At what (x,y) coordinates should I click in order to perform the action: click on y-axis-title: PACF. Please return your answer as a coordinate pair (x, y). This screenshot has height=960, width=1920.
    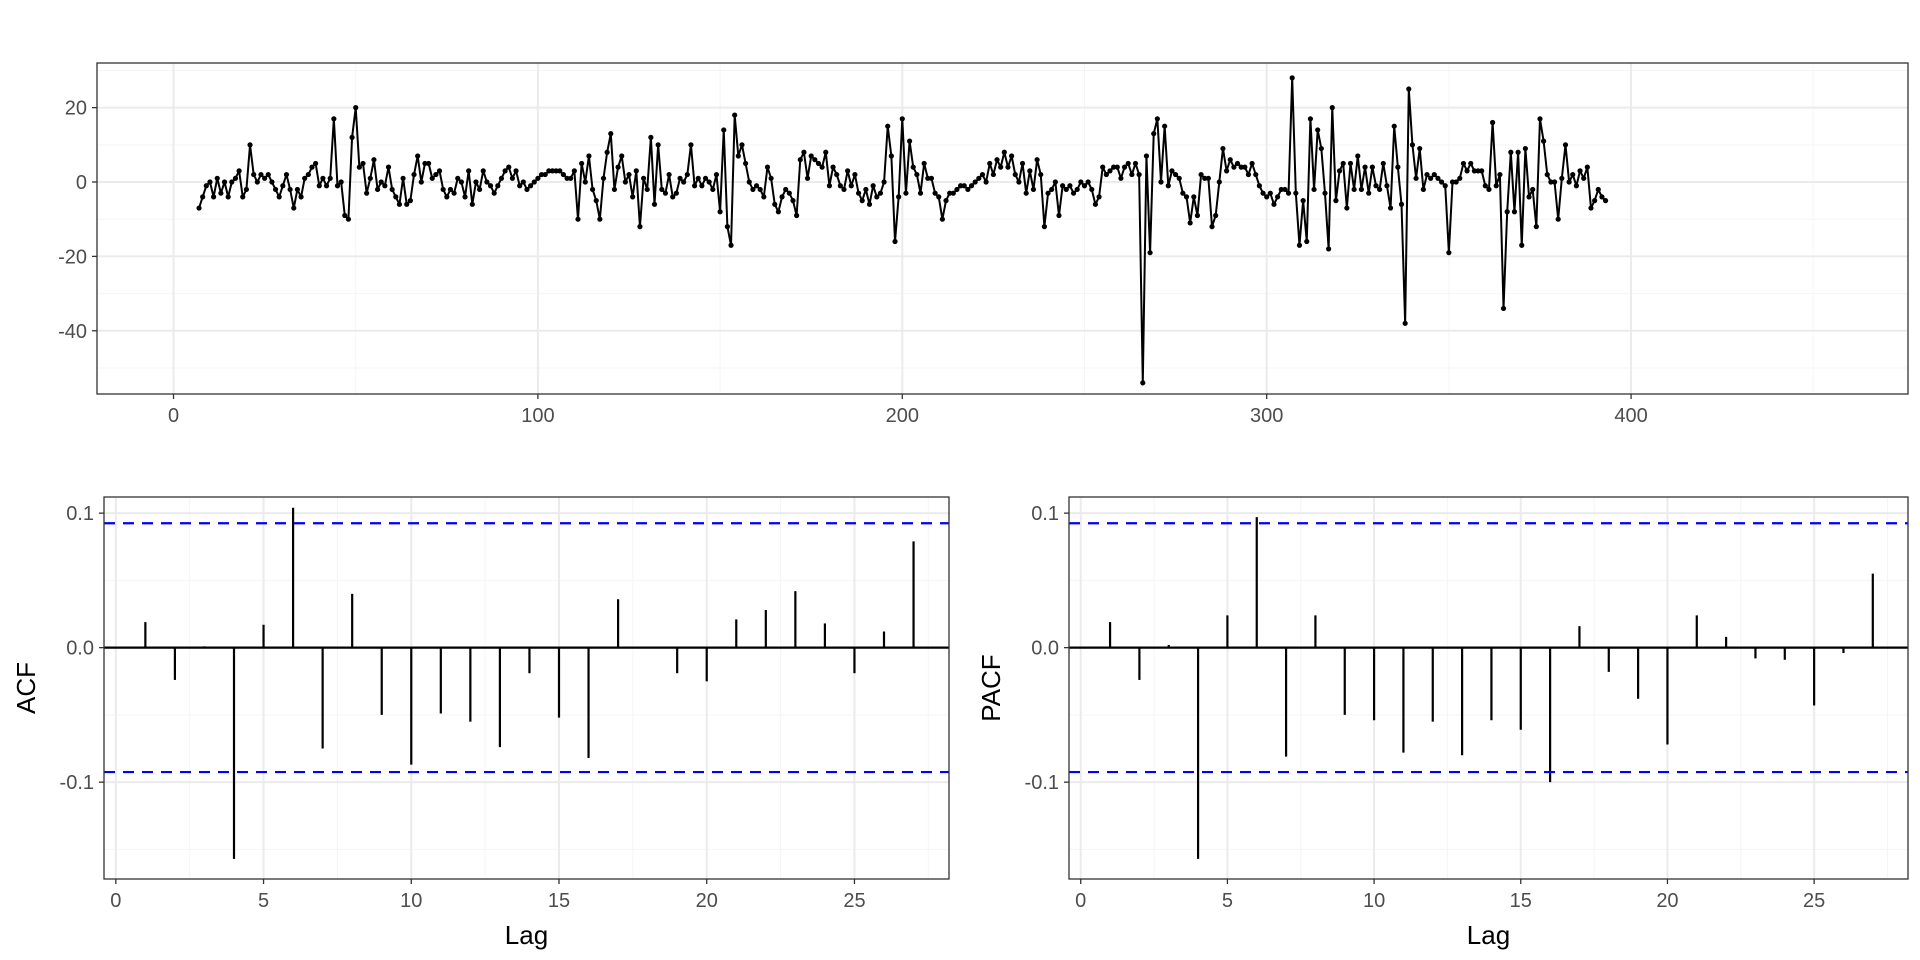
    Looking at the image, I should click on (991, 687).